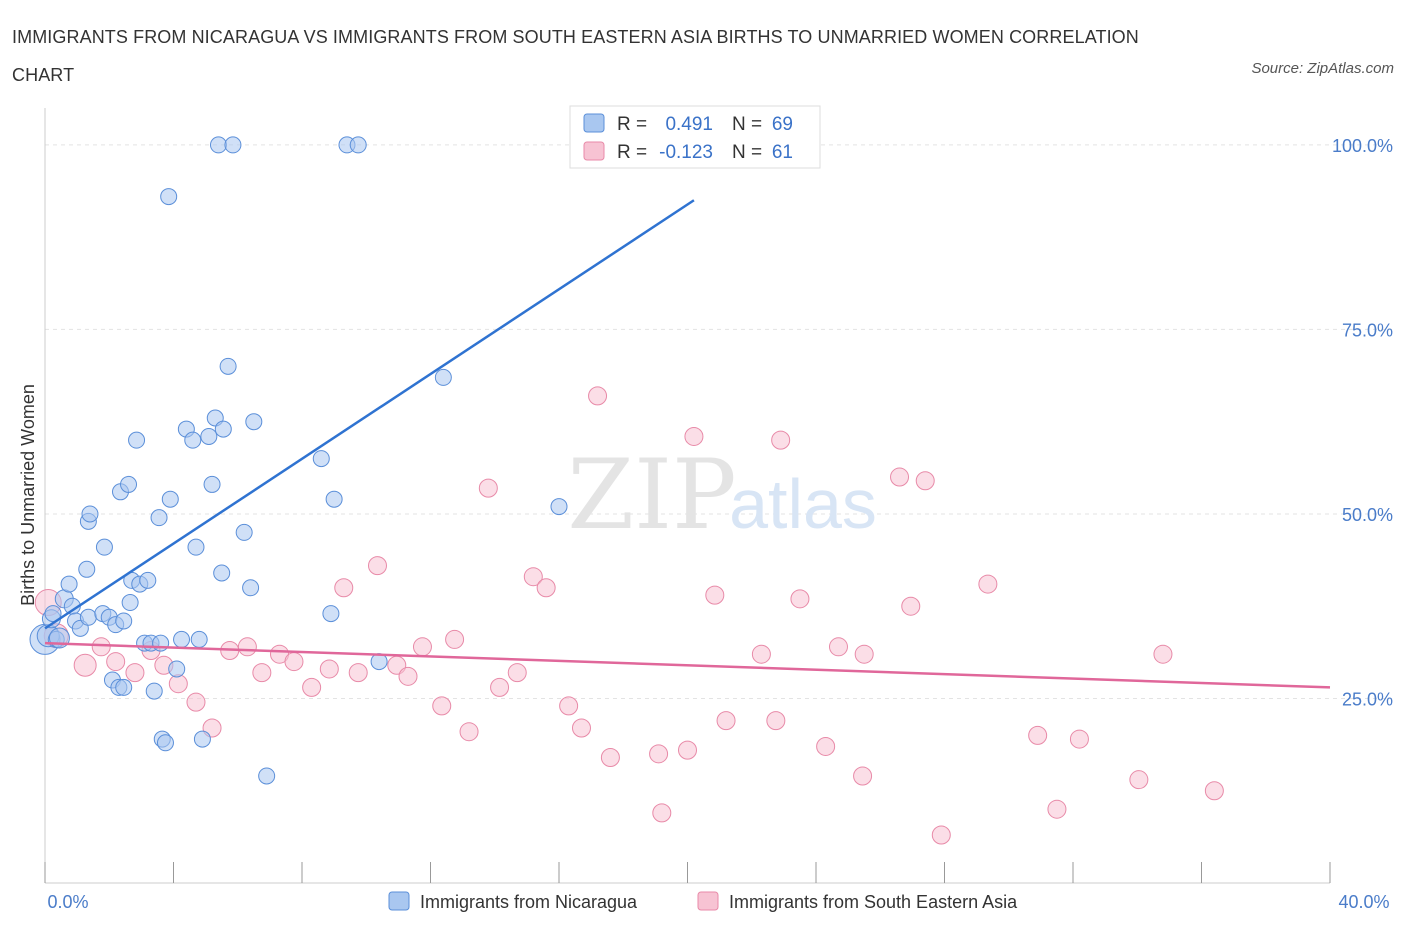  What do you see at coordinates (686, 152) in the screenshot?
I see `stats-pink-r-value: -0.123` at bounding box center [686, 152].